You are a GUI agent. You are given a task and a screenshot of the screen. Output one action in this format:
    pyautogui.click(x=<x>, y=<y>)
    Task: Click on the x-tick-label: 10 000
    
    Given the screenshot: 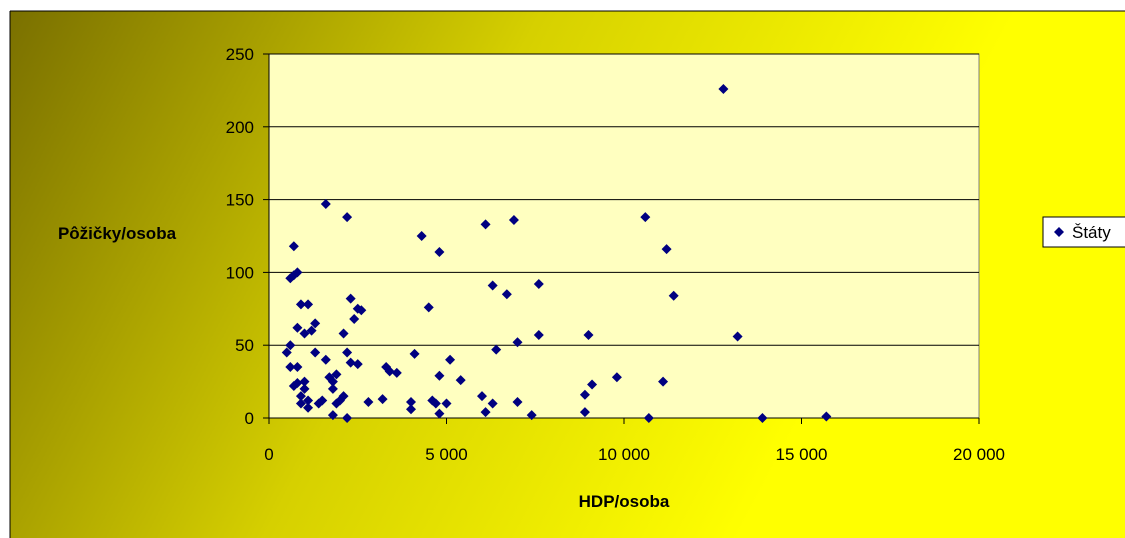 What is the action you would take?
    pyautogui.click(x=624, y=454)
    